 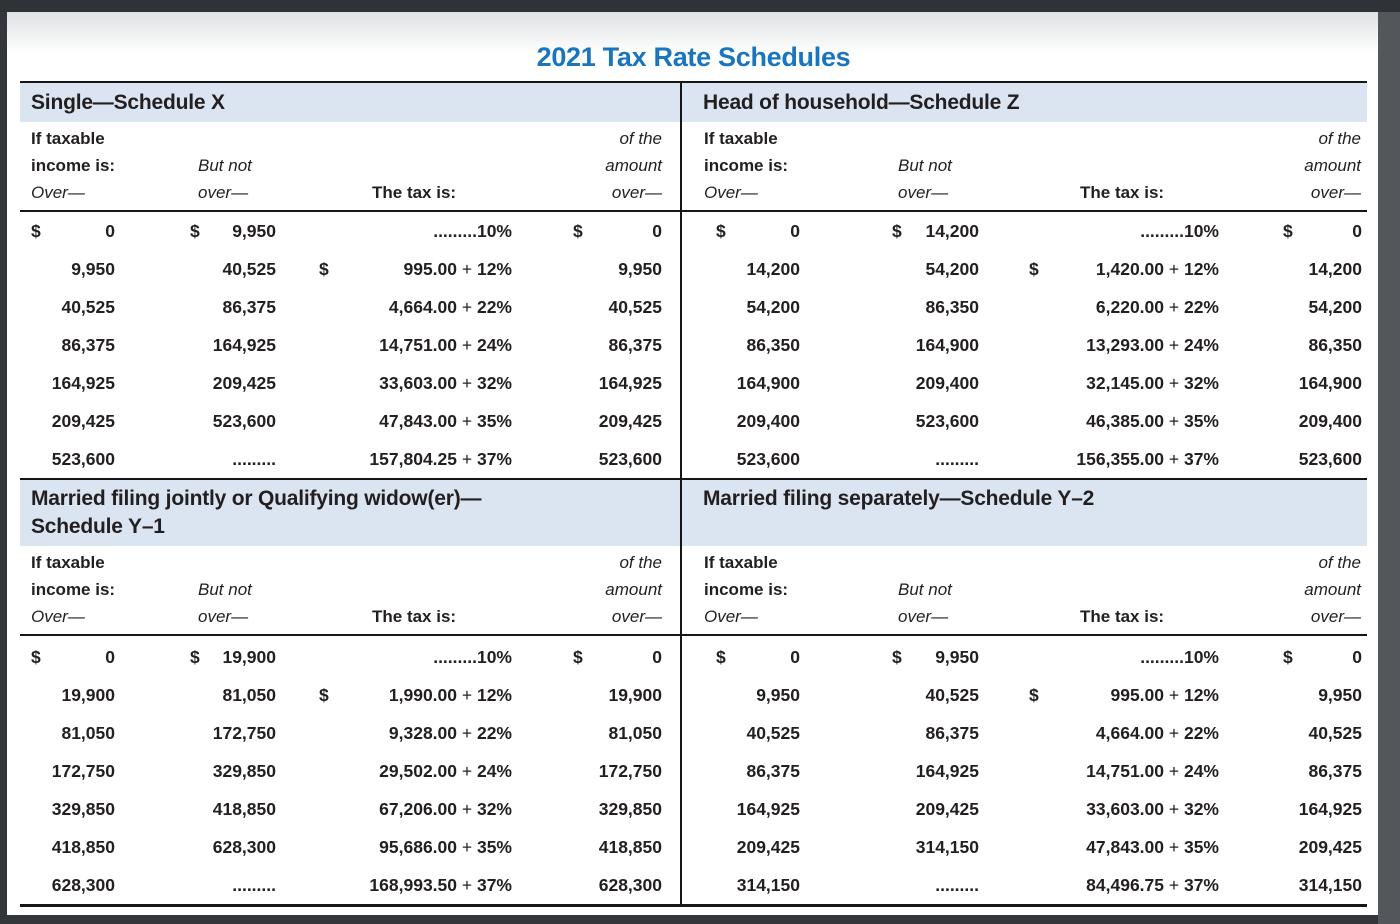 I want to click on but-not-over-value: 40,525, so click(x=952, y=695).